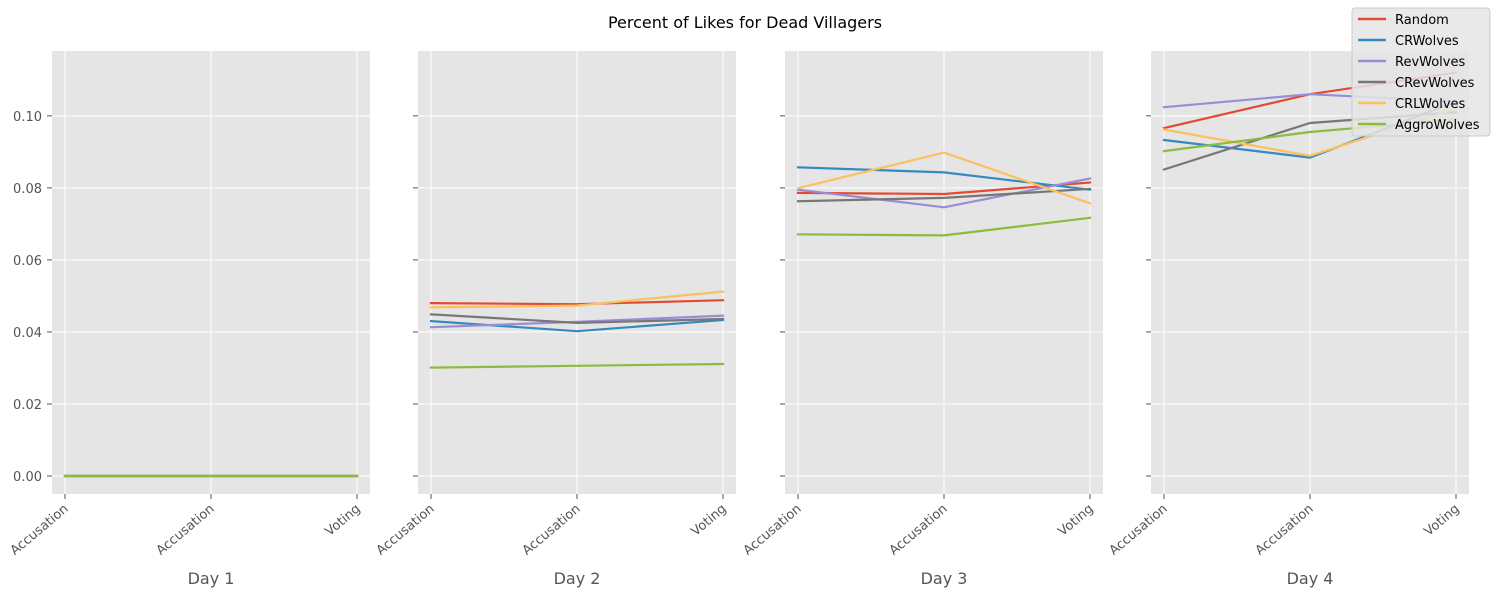 Image resolution: width=1498 pixels, height=598 pixels. I want to click on legend-box, so click(1421, 72).